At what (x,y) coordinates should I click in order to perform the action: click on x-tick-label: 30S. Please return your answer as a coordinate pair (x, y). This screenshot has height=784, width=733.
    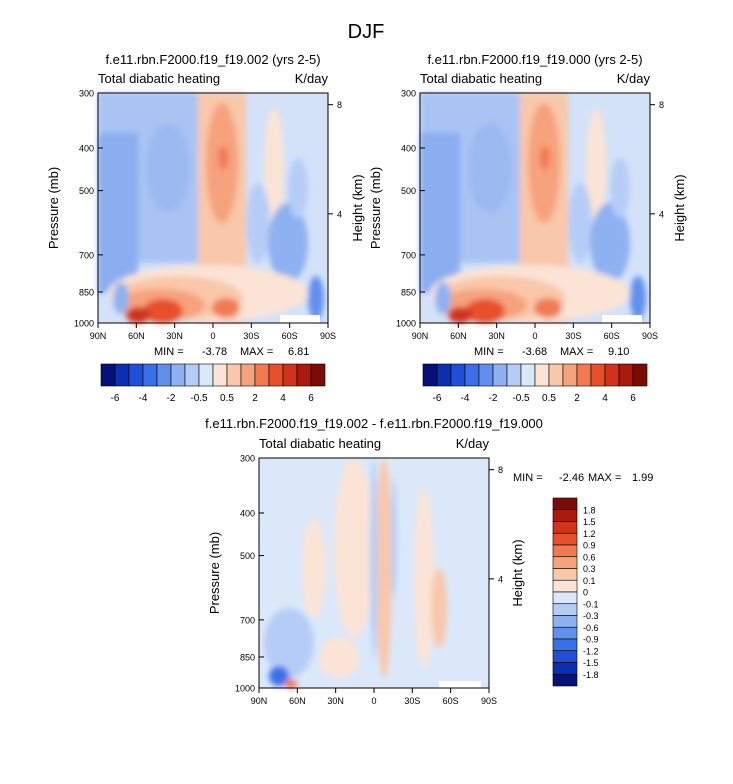
    Looking at the image, I should click on (251, 336).